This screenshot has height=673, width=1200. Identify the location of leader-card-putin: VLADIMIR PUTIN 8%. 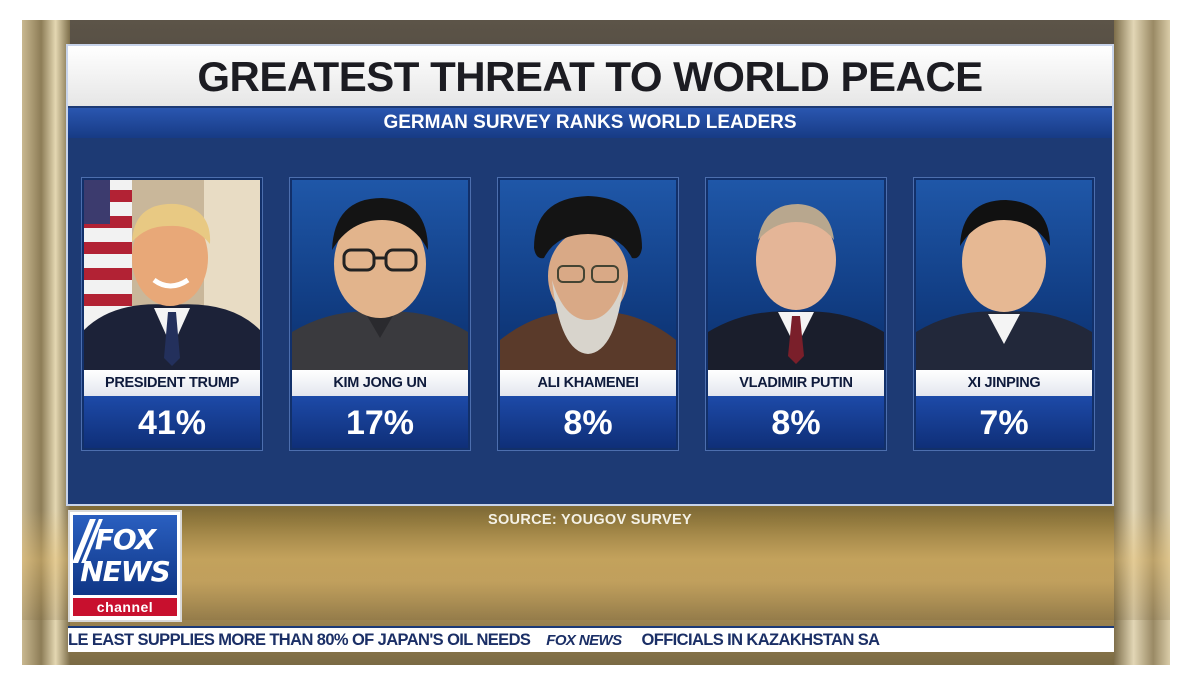
(796, 314).